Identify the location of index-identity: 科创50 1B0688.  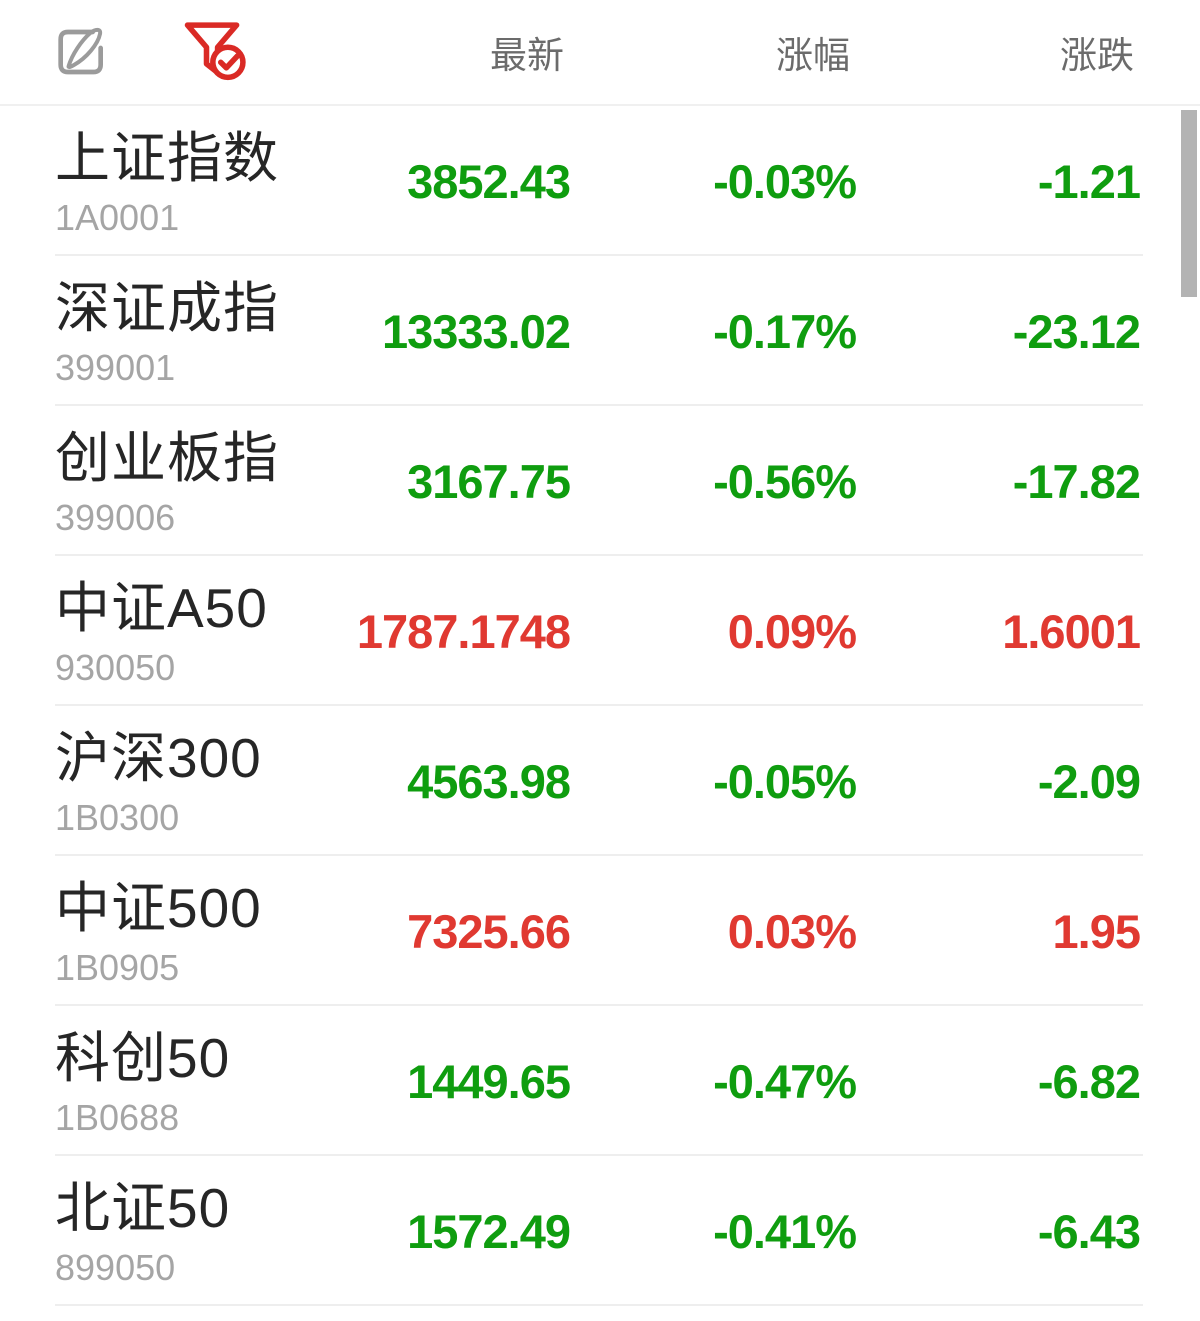
(177, 1081).